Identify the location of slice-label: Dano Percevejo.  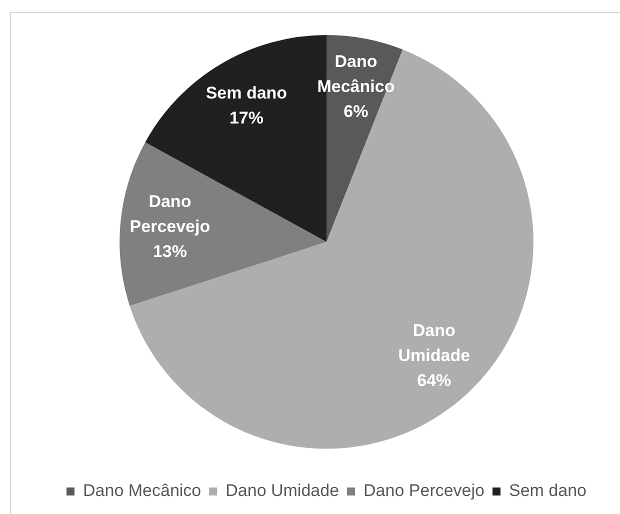
(170, 214).